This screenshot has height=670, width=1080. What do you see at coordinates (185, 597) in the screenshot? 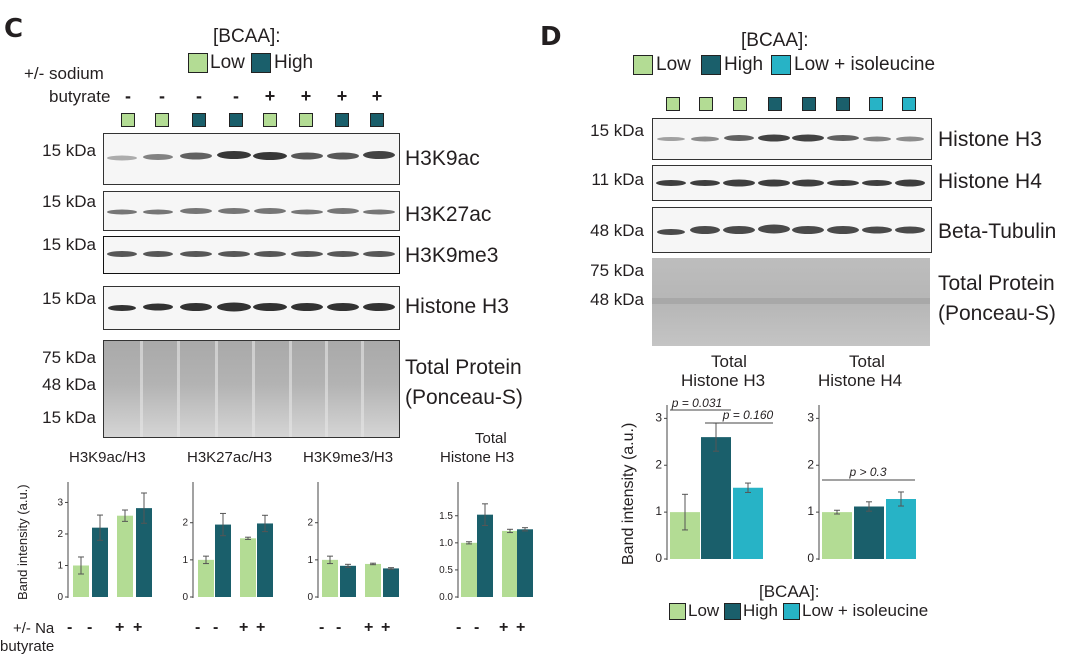
I see `chart-1-ytick-label: 0` at bounding box center [185, 597].